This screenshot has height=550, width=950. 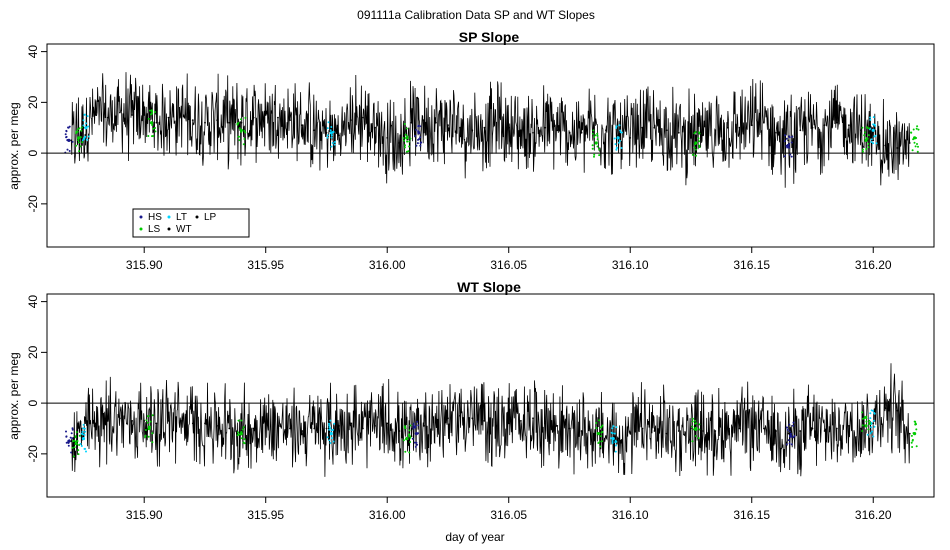 I want to click on x-tick-label: 316.20, so click(x=873, y=515).